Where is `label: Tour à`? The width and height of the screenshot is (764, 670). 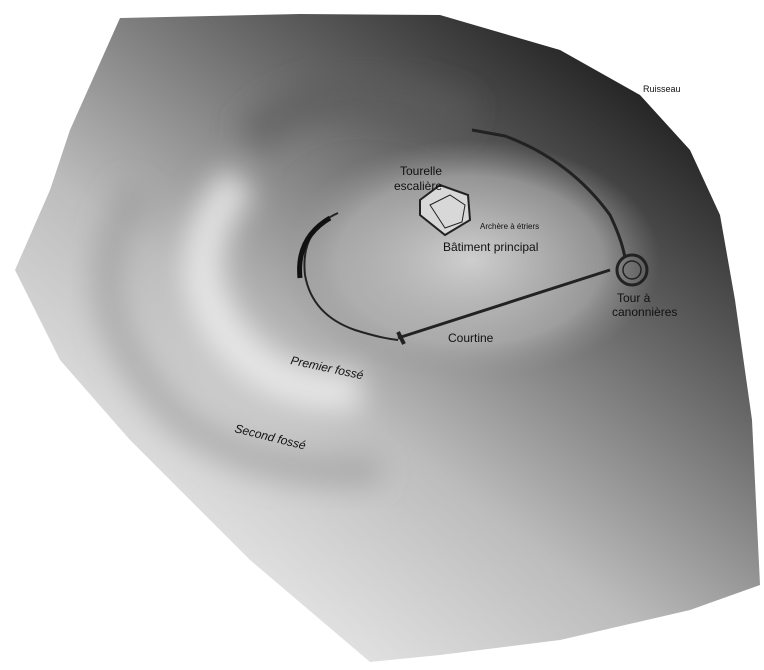 label: Tour à is located at coordinates (634, 298).